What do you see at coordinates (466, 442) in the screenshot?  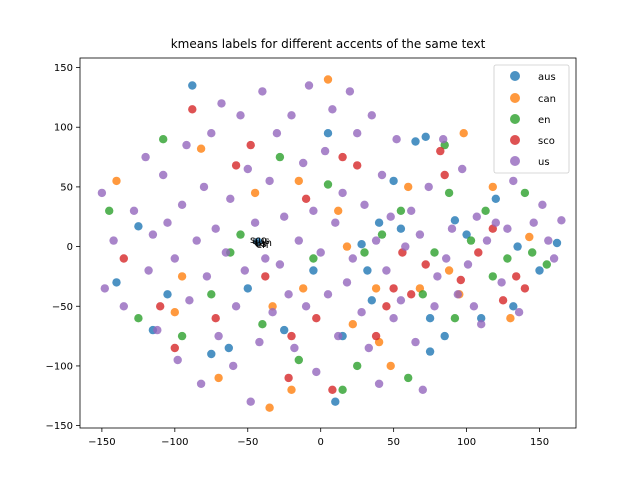 I see `x-tick-label: 100` at bounding box center [466, 442].